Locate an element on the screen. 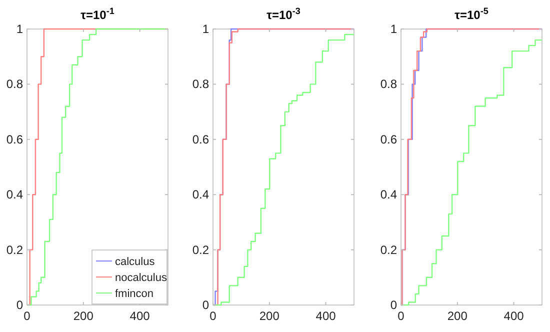 The height and width of the screenshot is (332, 550). legend-label: calculus is located at coordinates (135, 262).